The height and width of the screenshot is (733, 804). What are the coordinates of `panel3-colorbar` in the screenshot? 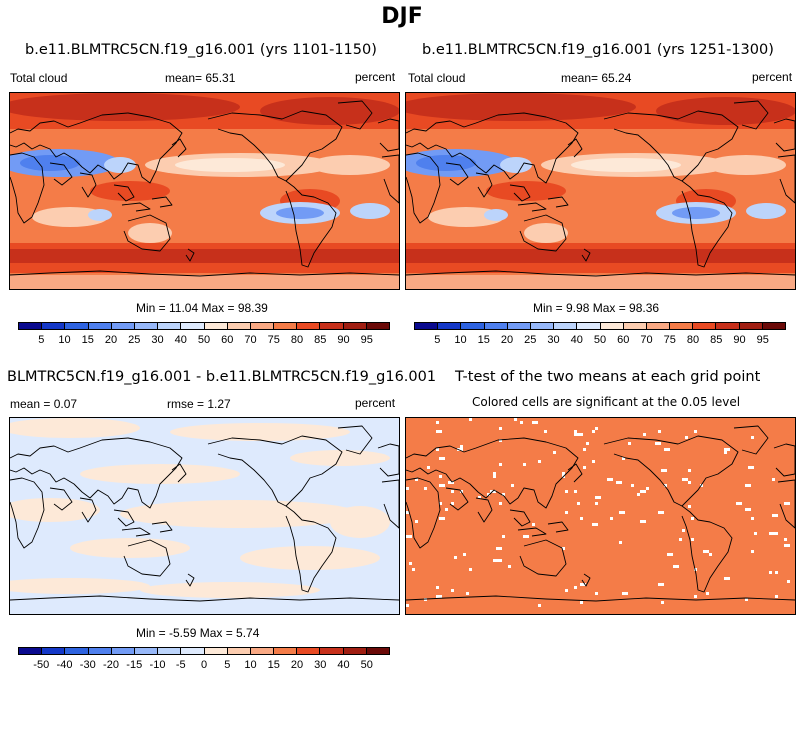 It's located at (204, 651).